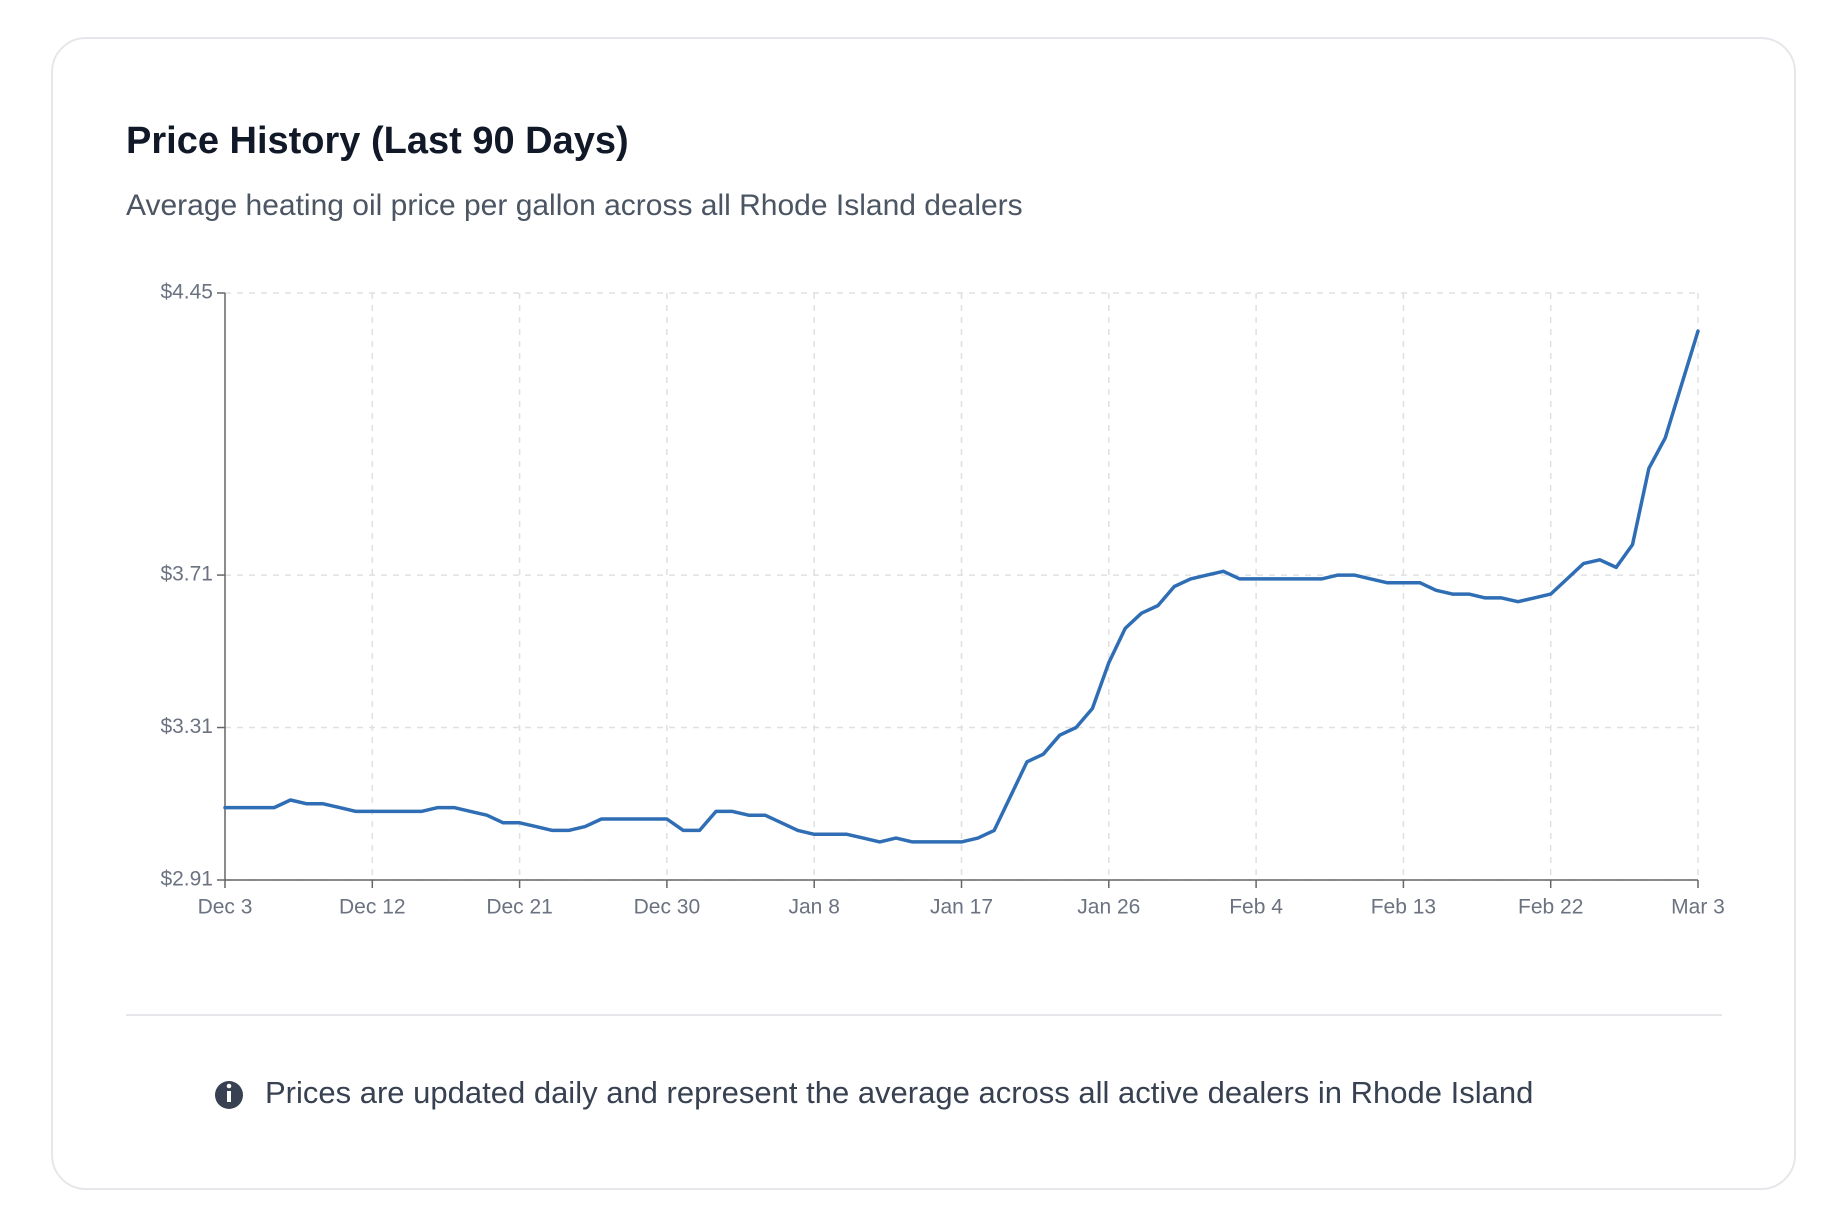 The height and width of the screenshot is (1226, 1831). What do you see at coordinates (229, 1095) in the screenshot?
I see `info-icon` at bounding box center [229, 1095].